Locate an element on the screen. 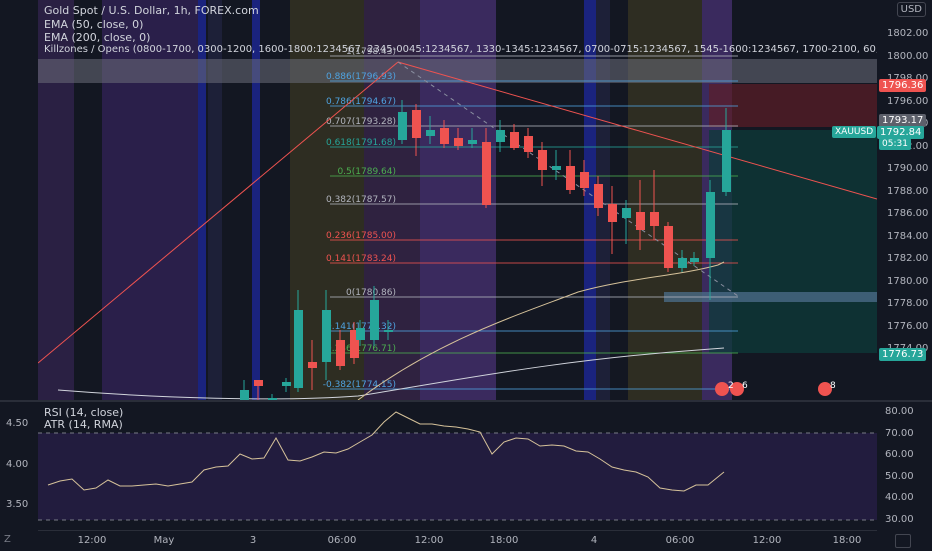  settings-gear-icon is located at coordinates (903, 541).